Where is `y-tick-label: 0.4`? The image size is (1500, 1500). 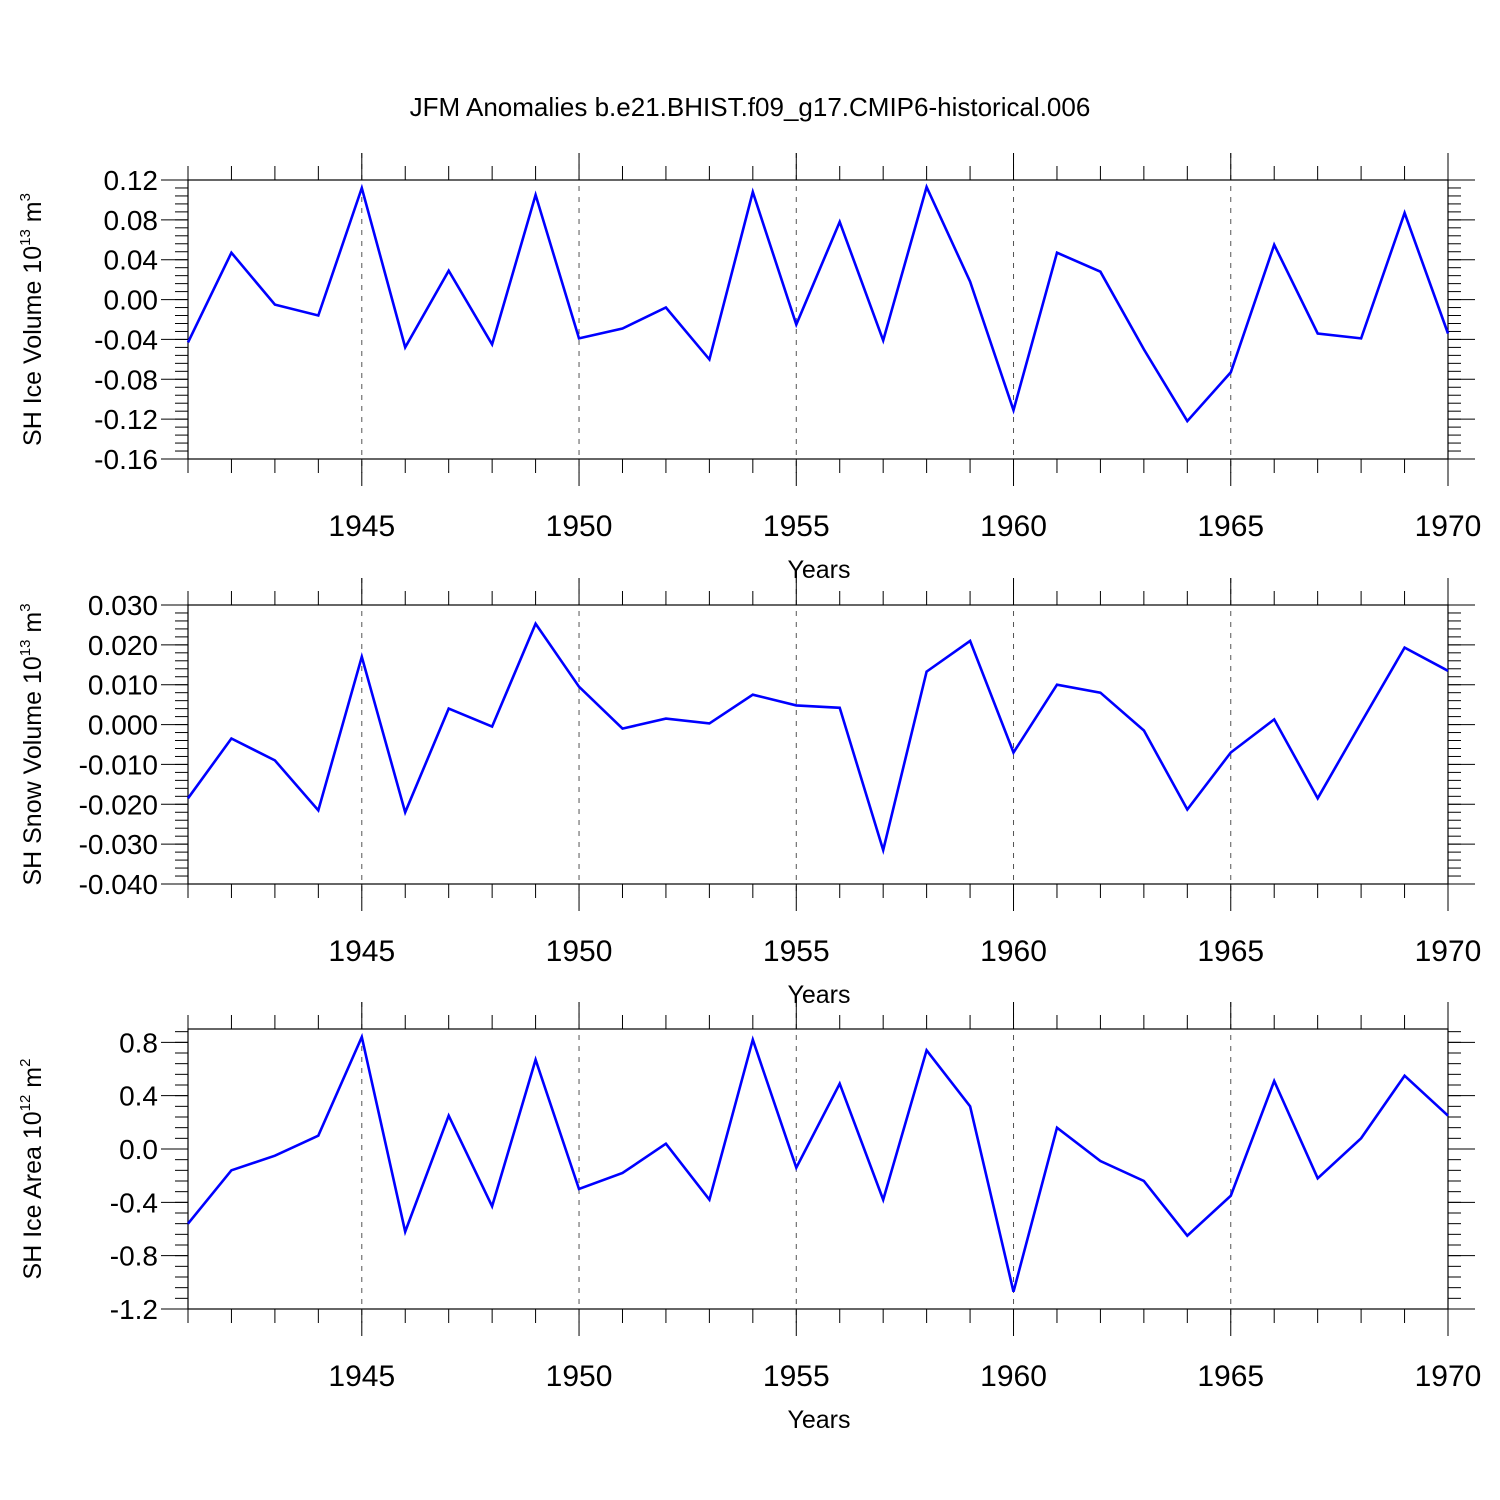
y-tick-label: 0.4 is located at coordinates (138, 1096).